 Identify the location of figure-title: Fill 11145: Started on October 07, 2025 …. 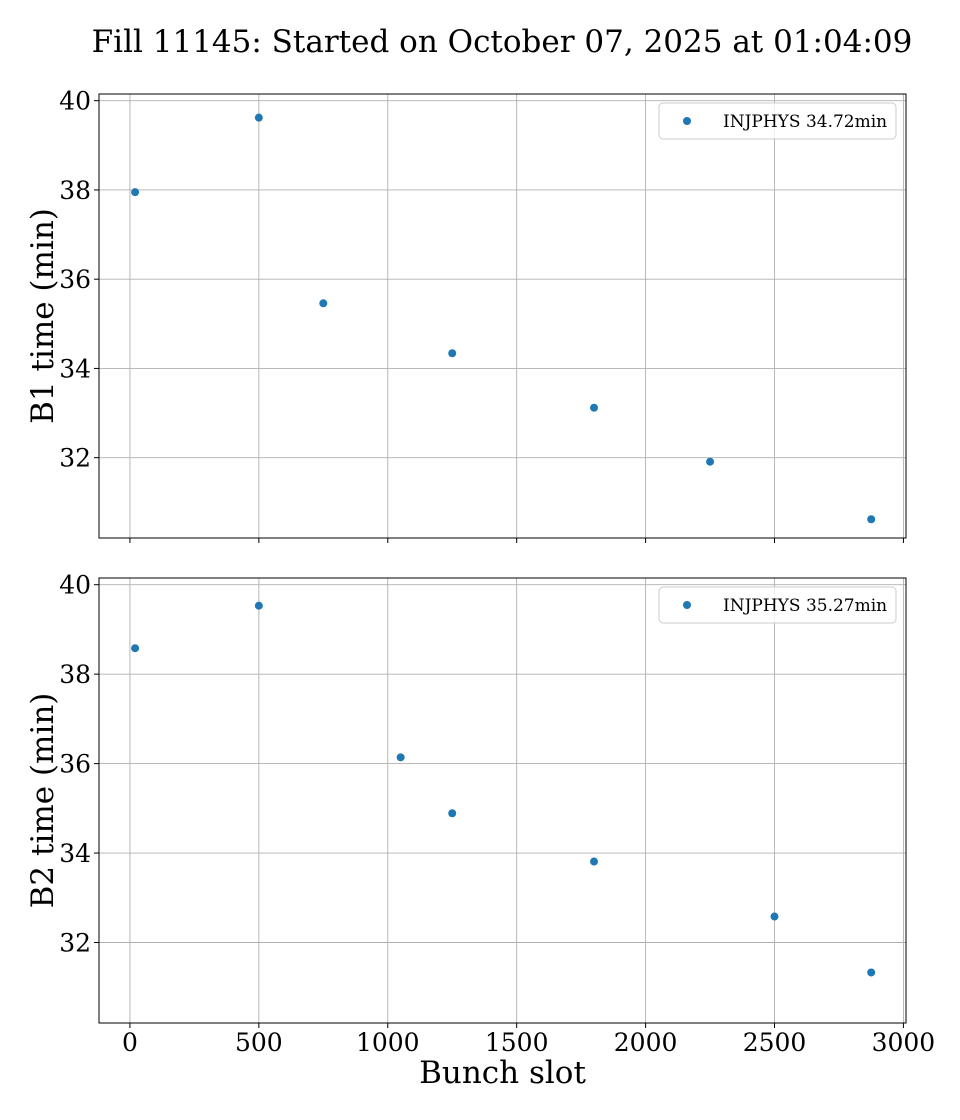
(502, 42).